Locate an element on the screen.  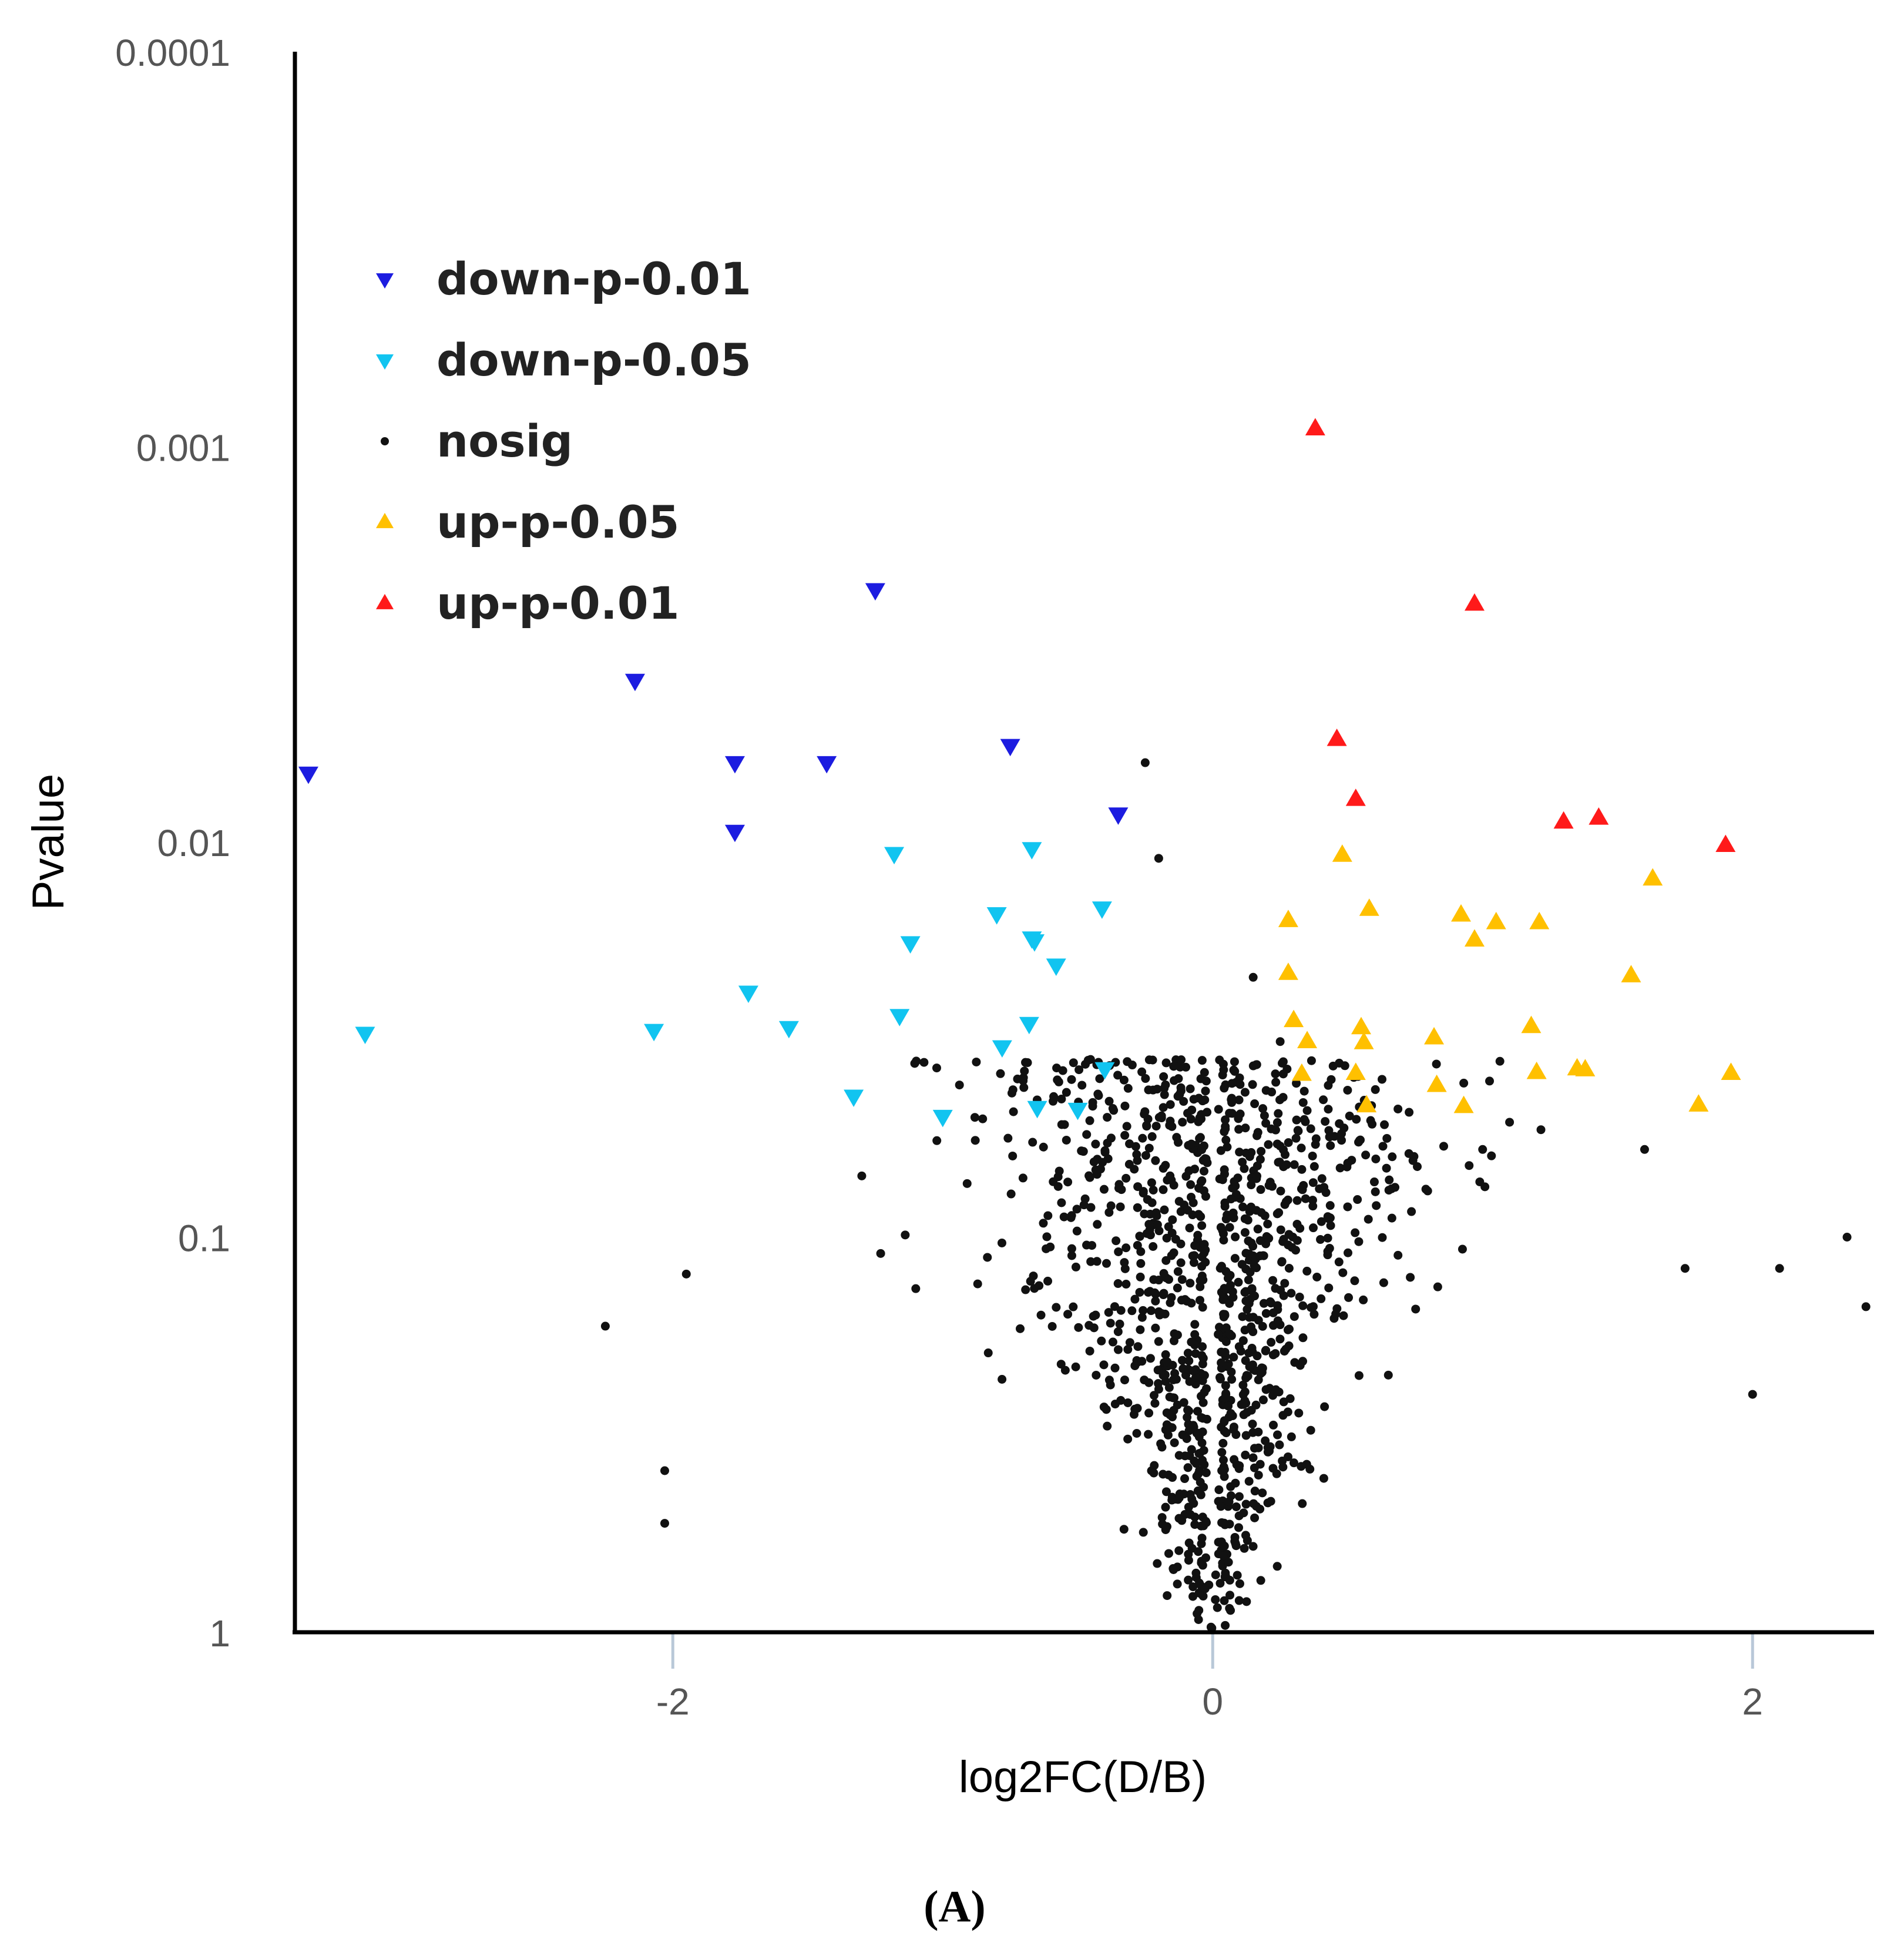
x-tick-marks is located at coordinates (1212, 1650).